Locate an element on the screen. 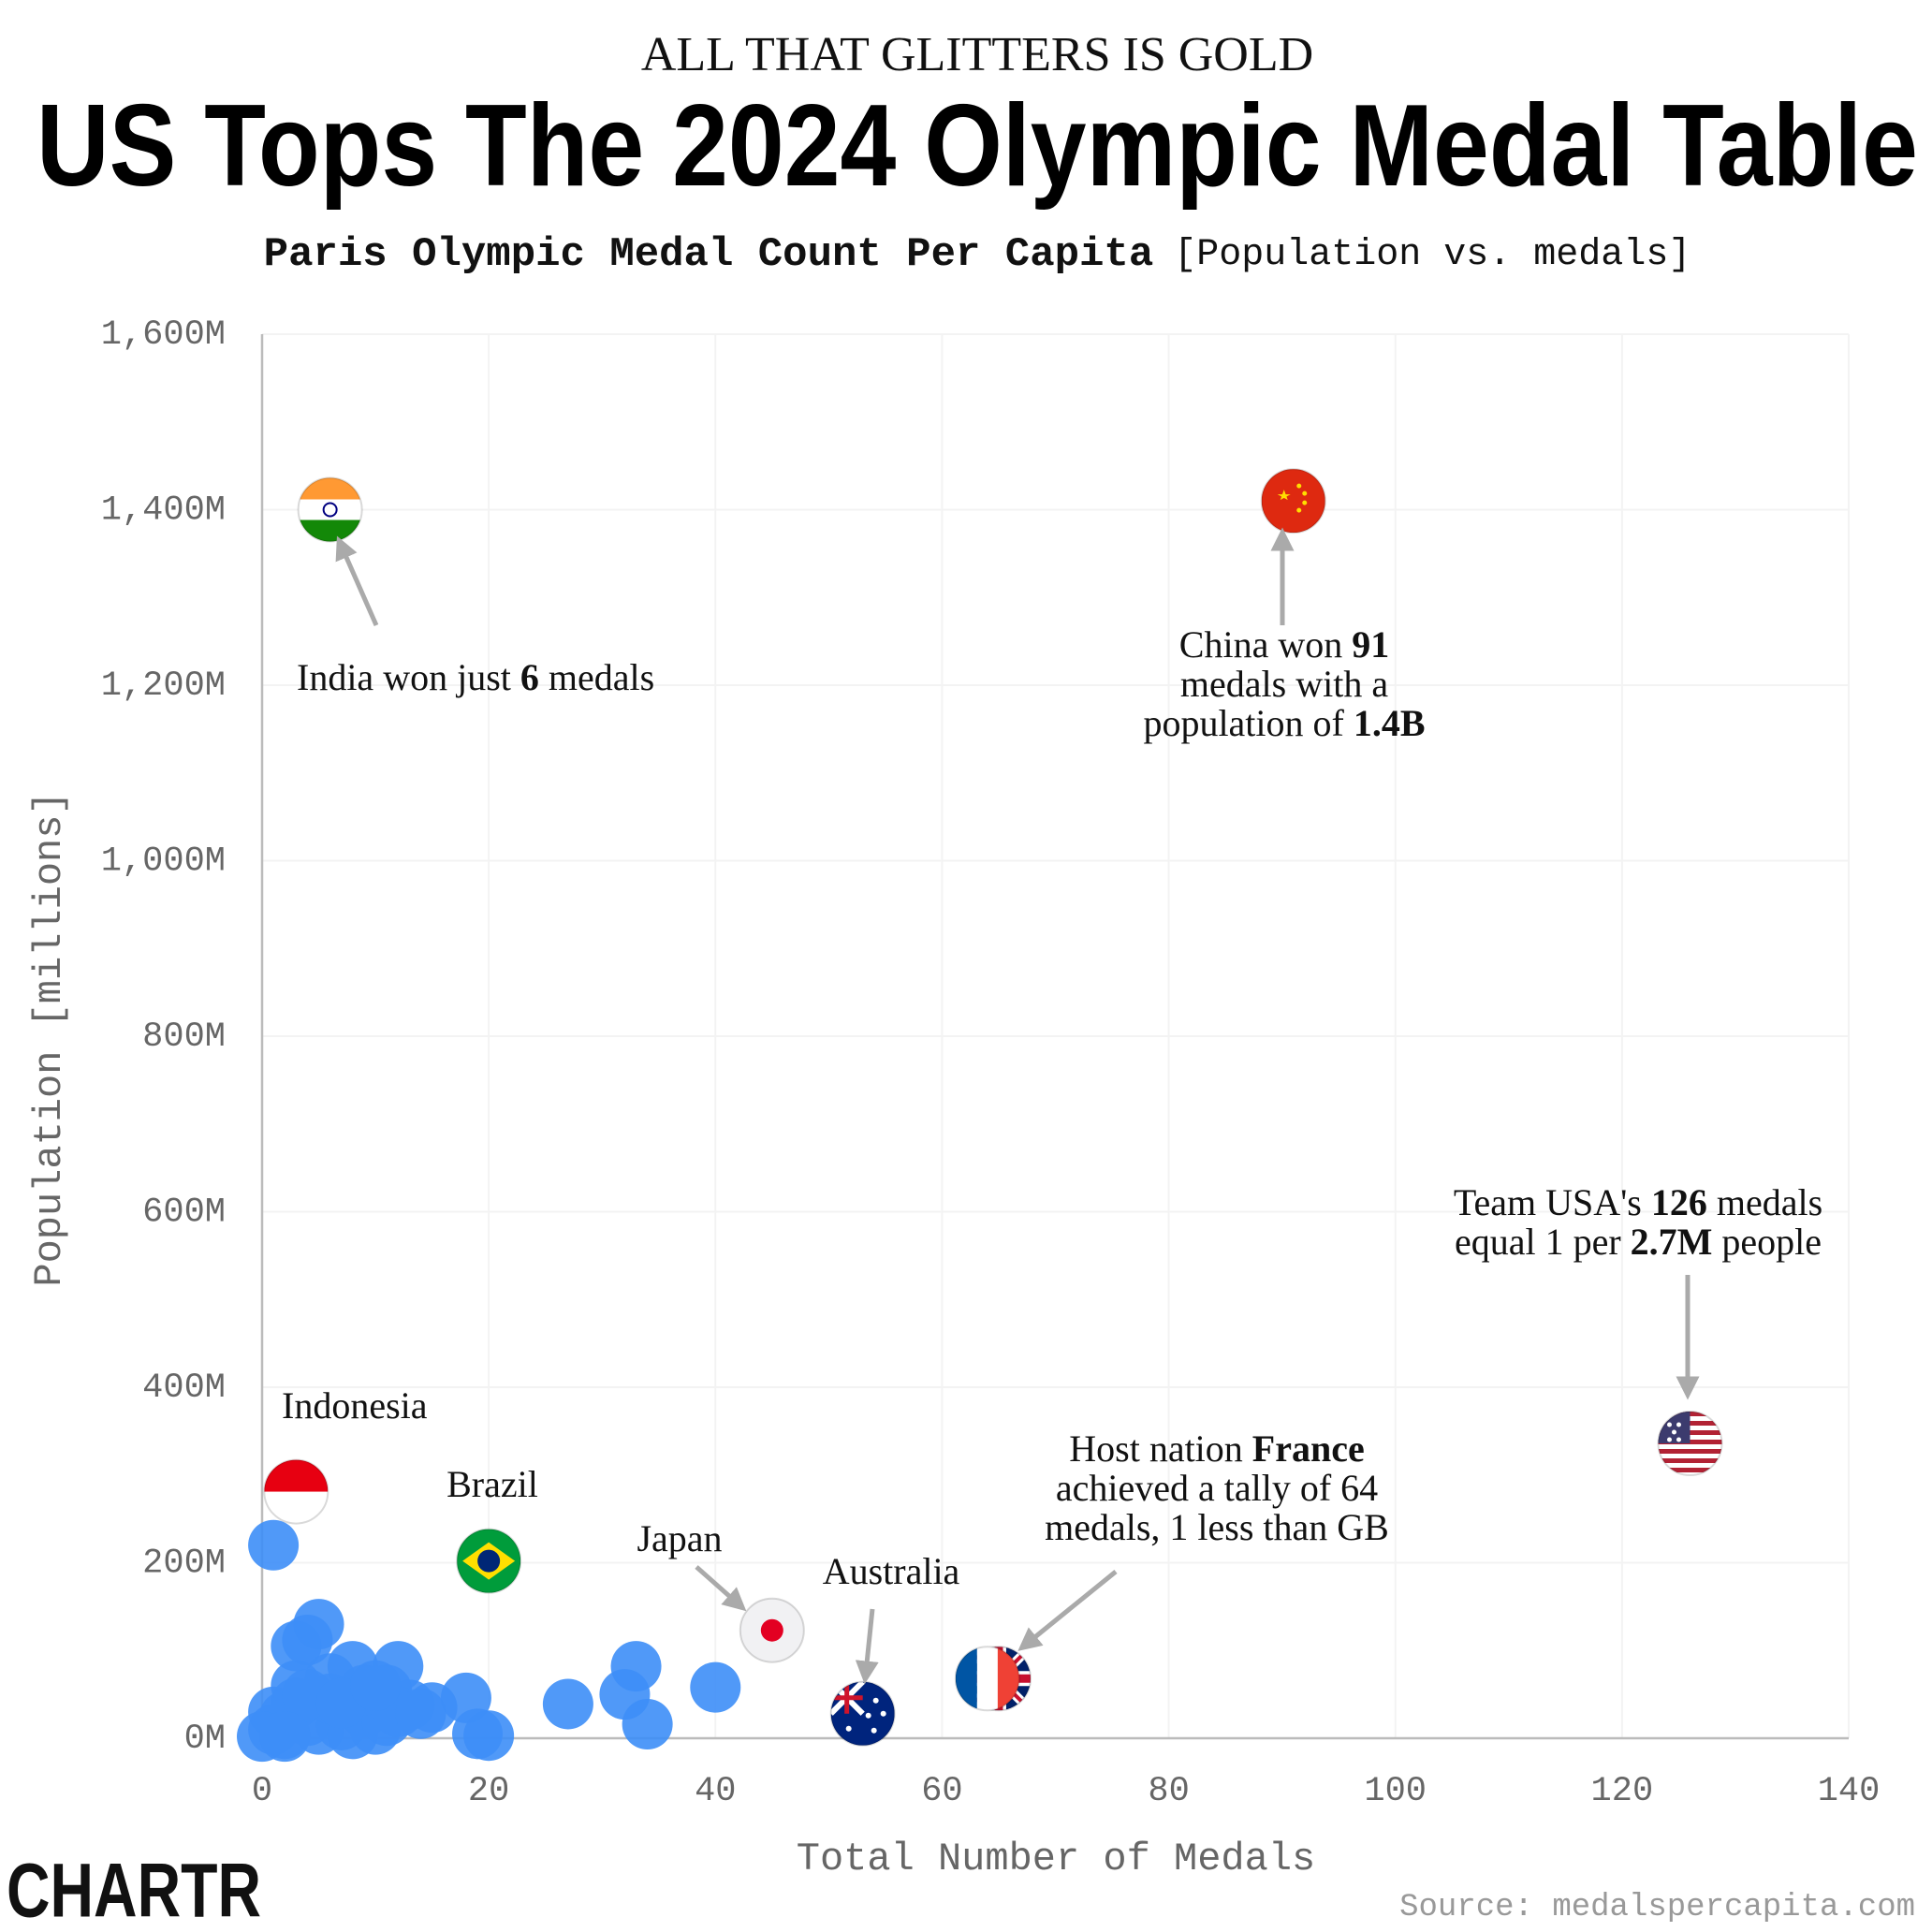  flag-emblem is located at coordinates (330, 510).